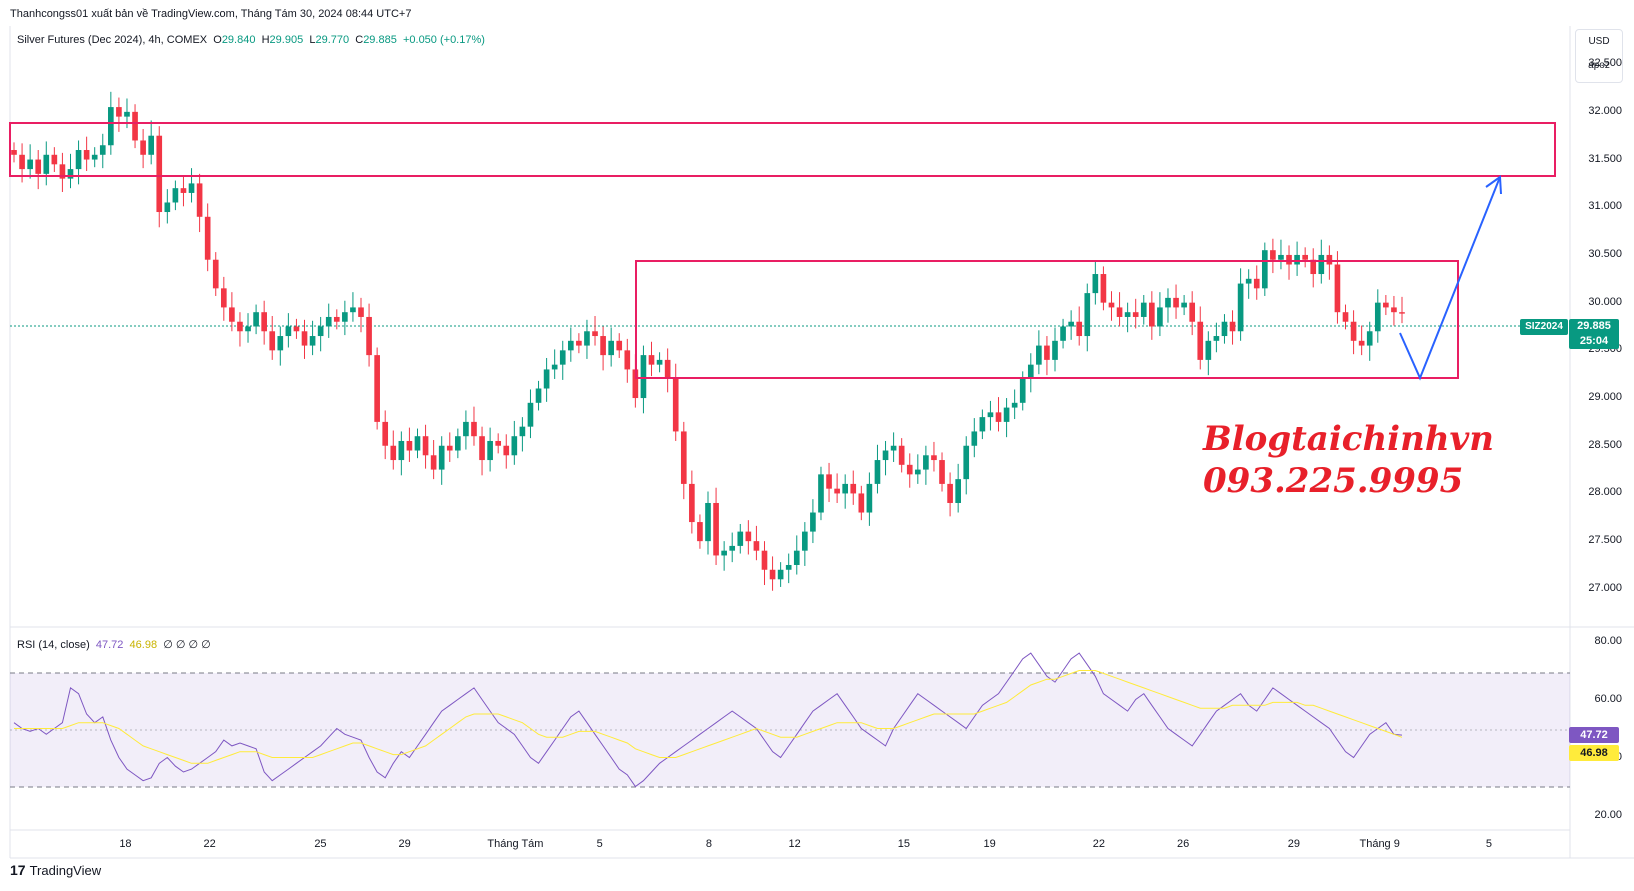 The image size is (1634, 891). I want to click on price-tick-label: 28.000, so click(1605, 492).